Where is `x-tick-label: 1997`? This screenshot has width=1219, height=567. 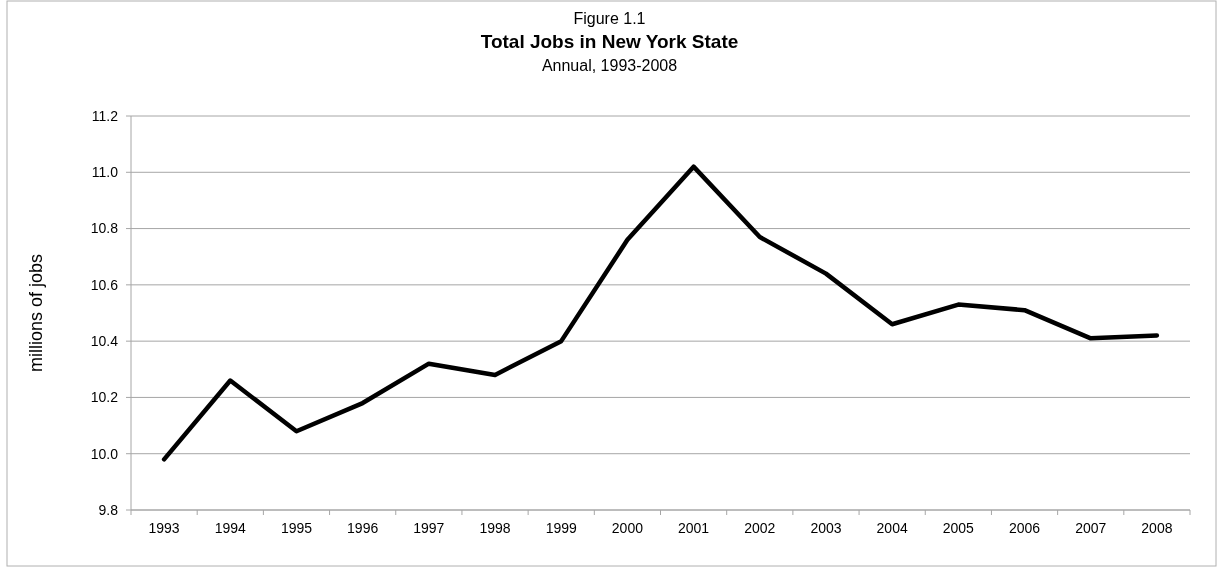 x-tick-label: 1997 is located at coordinates (429, 528).